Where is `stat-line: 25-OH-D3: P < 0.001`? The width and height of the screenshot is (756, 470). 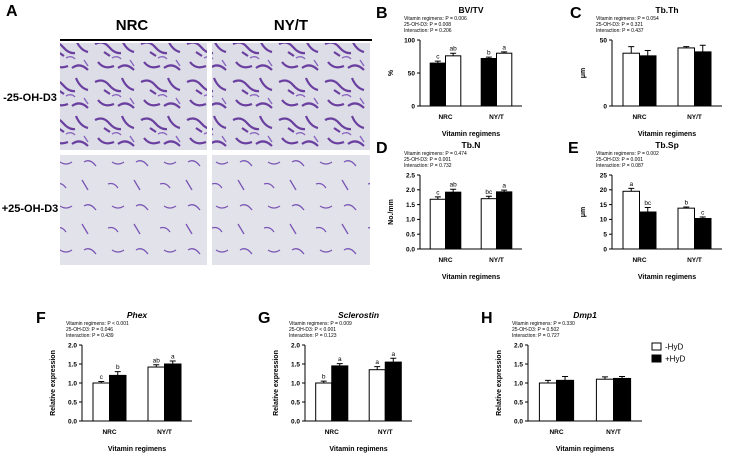 stat-line: 25-OH-D3: P < 0.001 is located at coordinates (312, 330).